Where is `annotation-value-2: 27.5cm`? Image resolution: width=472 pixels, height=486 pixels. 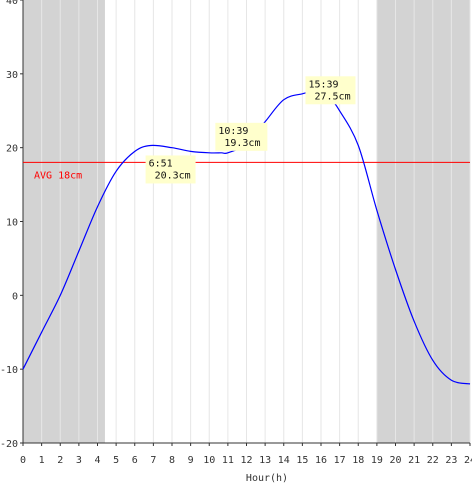
annotation-value-2: 27.5cm is located at coordinates (332, 96).